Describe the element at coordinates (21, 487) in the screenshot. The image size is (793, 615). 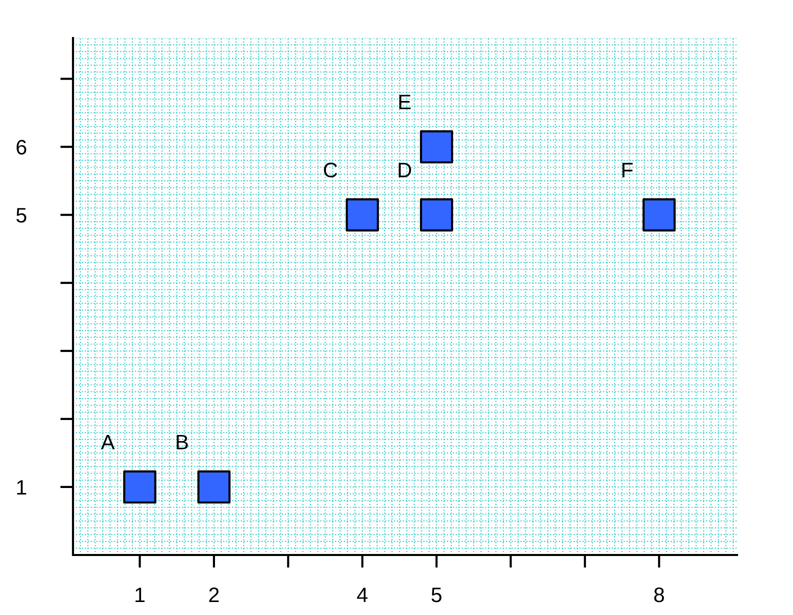
I see `y-tick-label: 1` at that location.